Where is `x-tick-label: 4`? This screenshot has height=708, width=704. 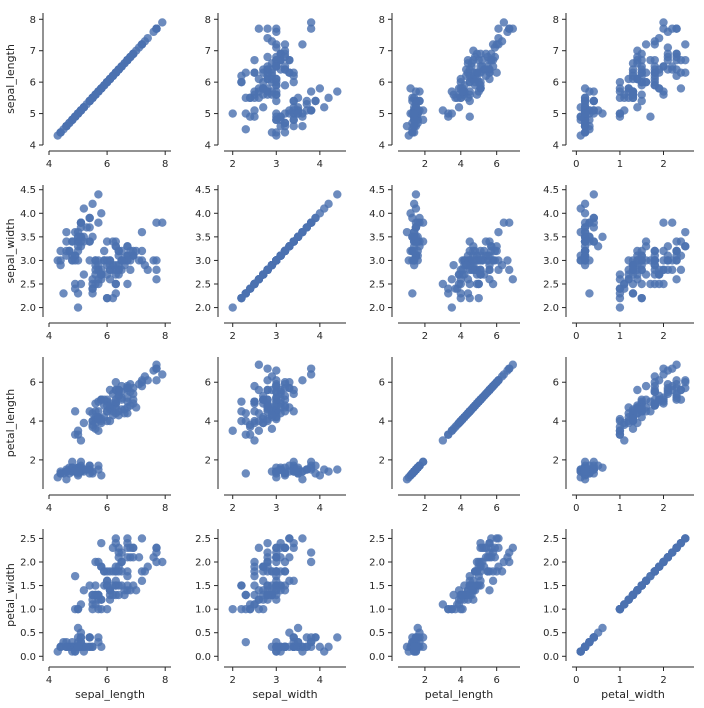 x-tick-label: 4 is located at coordinates (320, 164).